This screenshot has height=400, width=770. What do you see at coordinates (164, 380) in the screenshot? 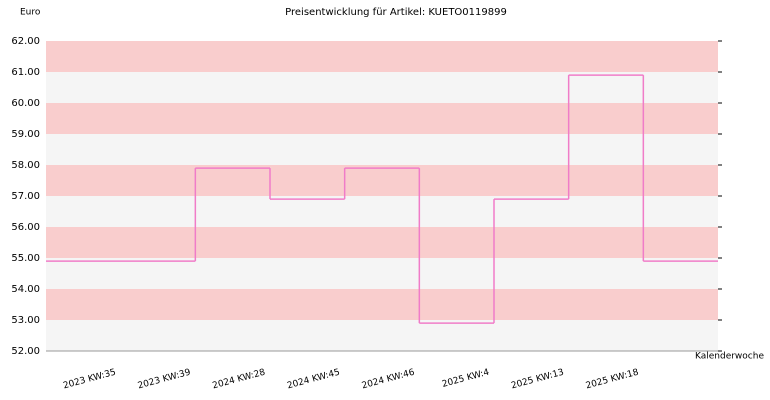
I see `x-tick-label: 2023 KW:39` at bounding box center [164, 380].